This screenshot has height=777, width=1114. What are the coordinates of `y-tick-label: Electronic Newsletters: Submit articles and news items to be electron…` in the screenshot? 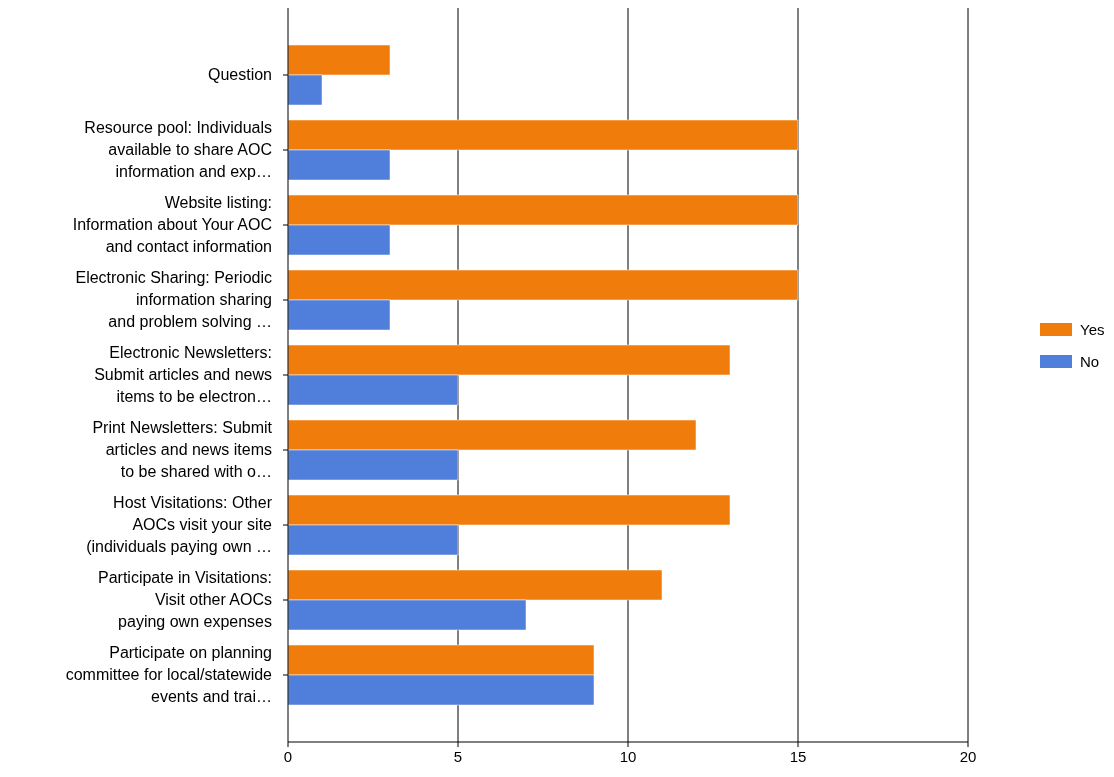 It's located at (183, 374).